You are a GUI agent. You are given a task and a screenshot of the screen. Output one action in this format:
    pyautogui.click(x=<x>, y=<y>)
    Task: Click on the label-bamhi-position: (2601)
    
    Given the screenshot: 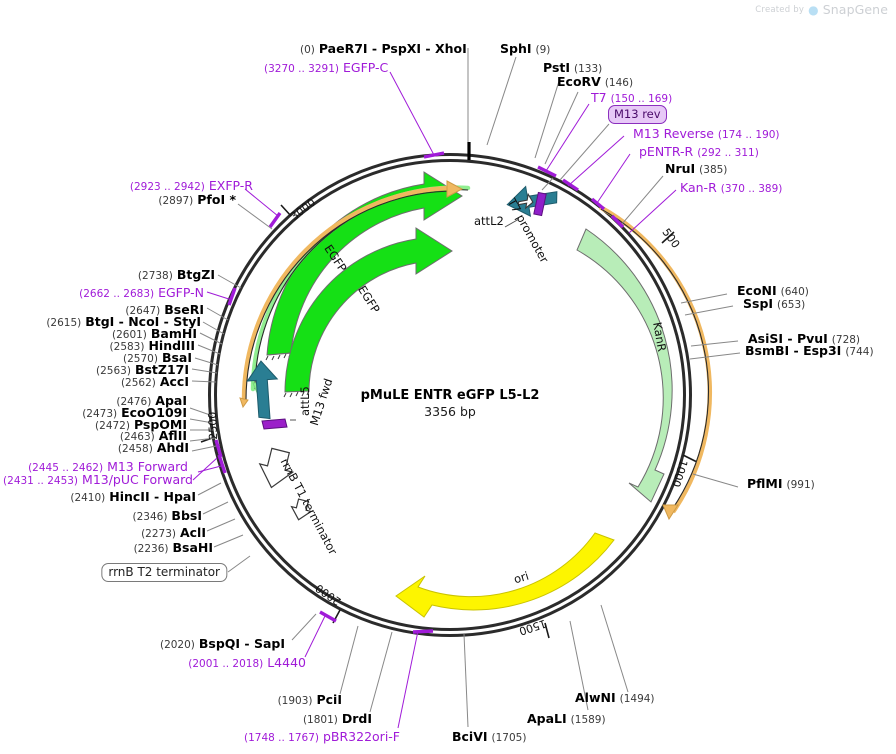 What is the action you would take?
    pyautogui.click(x=129, y=335)
    